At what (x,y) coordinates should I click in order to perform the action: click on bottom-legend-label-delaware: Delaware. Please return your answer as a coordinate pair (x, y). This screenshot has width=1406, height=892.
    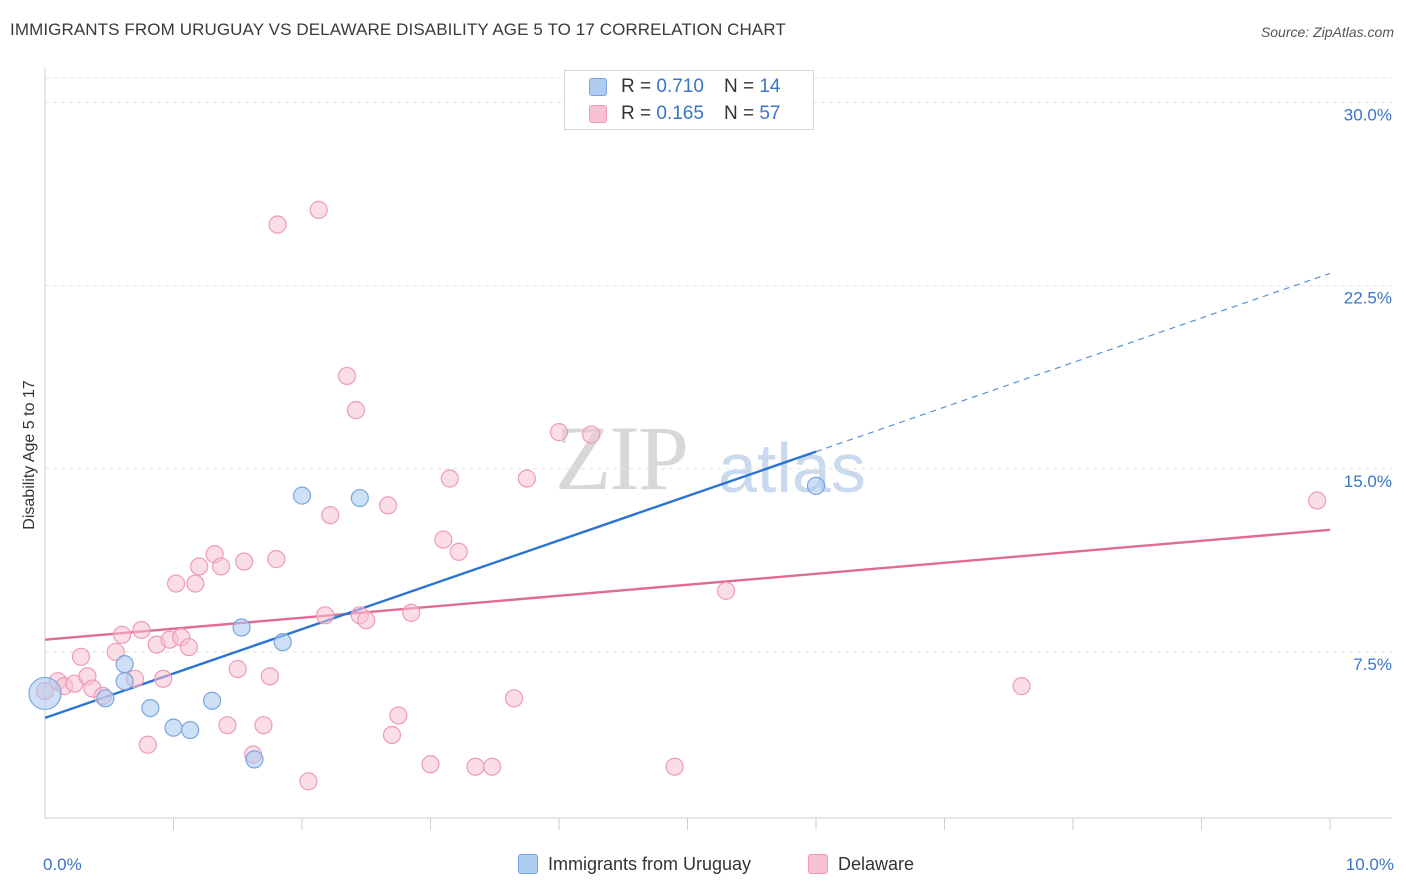
    Looking at the image, I should click on (876, 863).